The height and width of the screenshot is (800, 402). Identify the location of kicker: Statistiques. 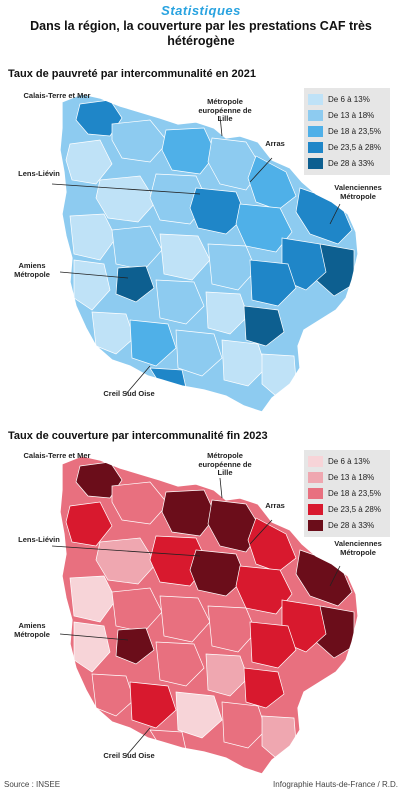
(201, 10).